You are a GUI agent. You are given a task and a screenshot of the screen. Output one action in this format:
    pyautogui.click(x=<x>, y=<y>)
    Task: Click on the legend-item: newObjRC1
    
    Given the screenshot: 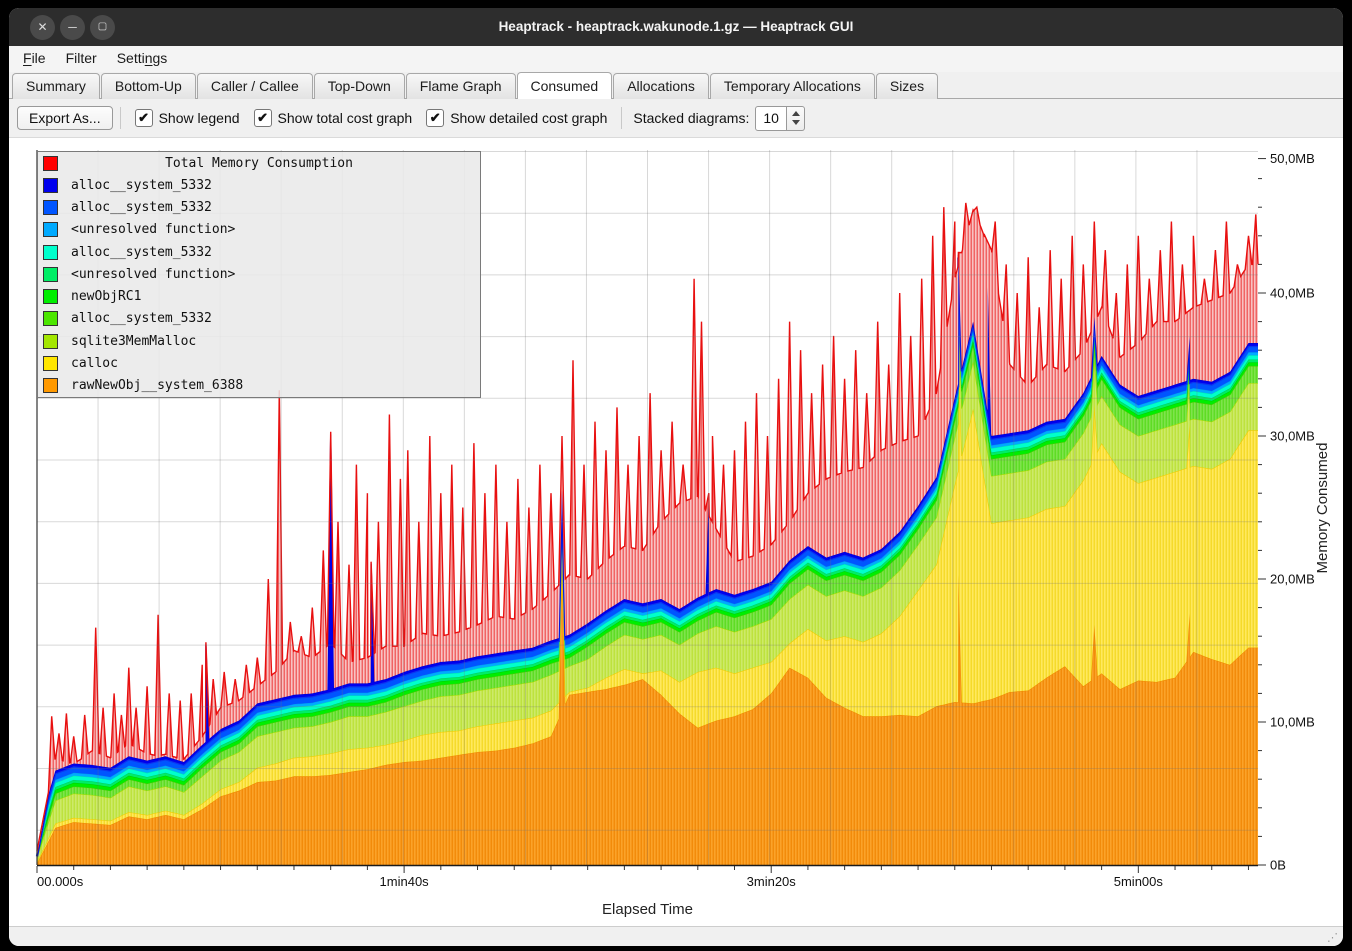 What is the action you would take?
    pyautogui.click(x=259, y=297)
    